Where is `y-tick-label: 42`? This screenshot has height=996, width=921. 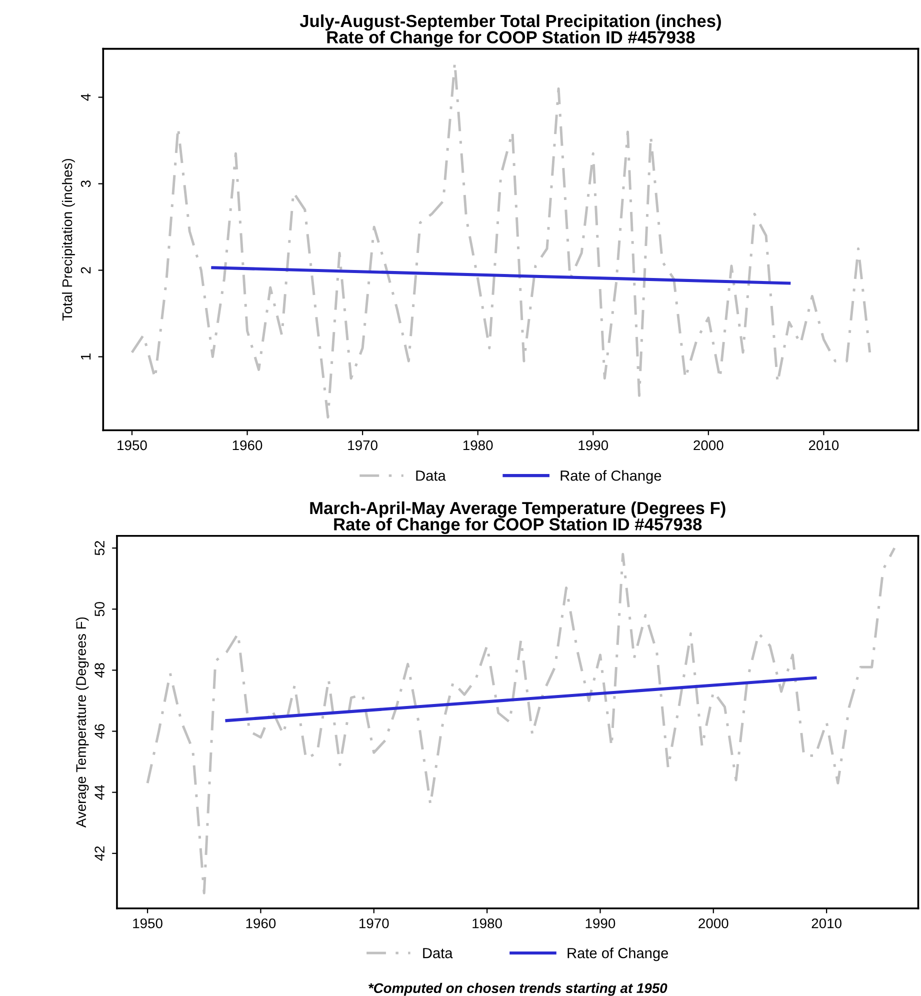
y-tick-label: 42 is located at coordinates (99, 853).